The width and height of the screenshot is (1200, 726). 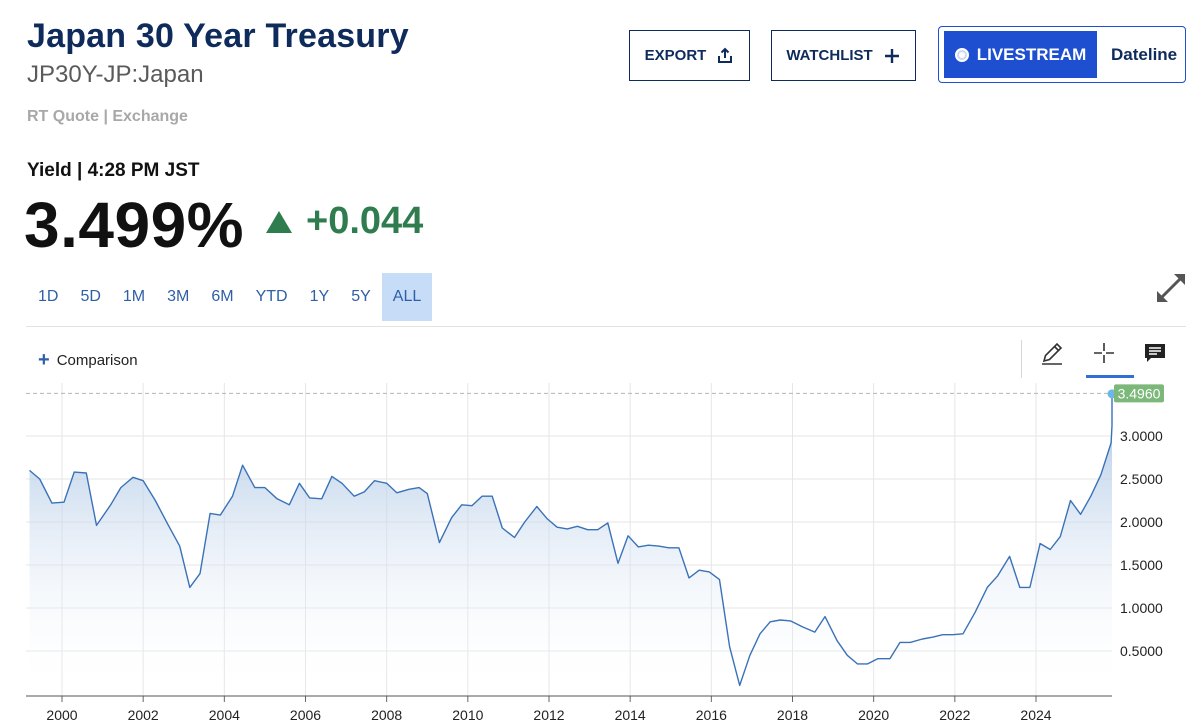 I want to click on toolbar-divider, so click(x=1021, y=359).